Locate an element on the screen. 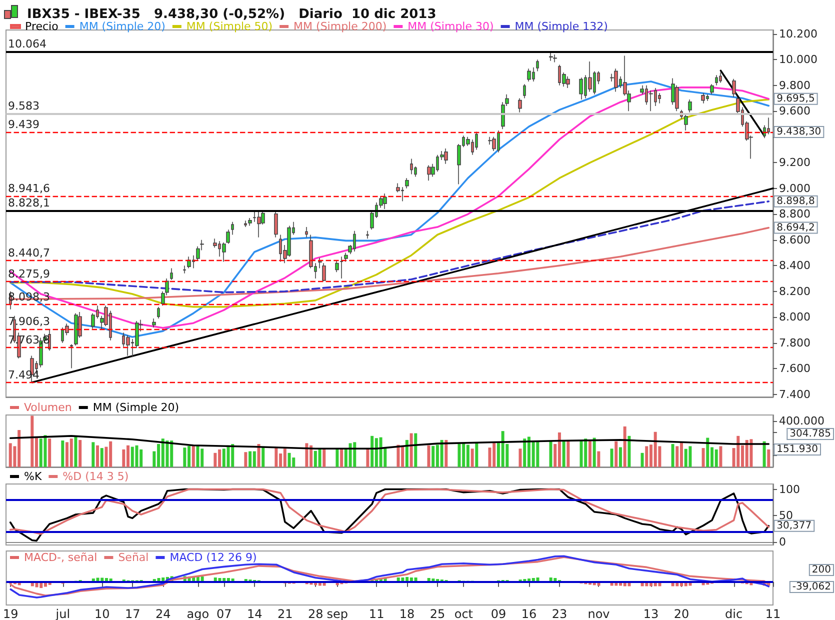 The width and height of the screenshot is (835, 620). x-tick-label: 07 is located at coordinates (224, 613).